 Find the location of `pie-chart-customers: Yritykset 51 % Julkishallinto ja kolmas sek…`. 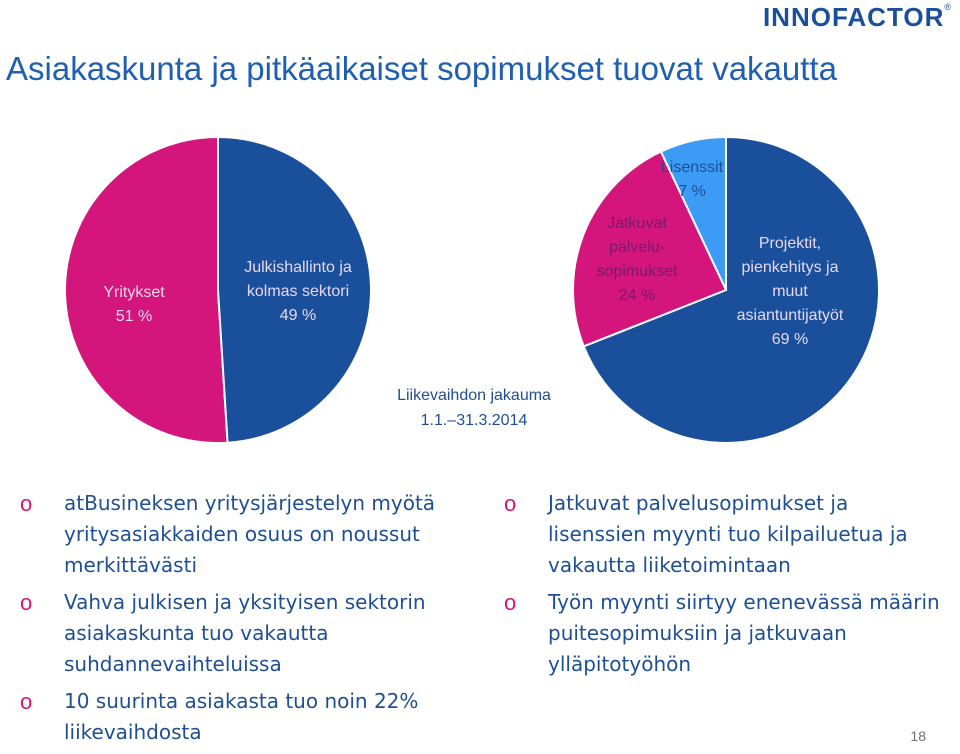

pie-chart-customers: Yritykset 51 % Julkishallinto ja kolmas sek… is located at coordinates (218, 289).